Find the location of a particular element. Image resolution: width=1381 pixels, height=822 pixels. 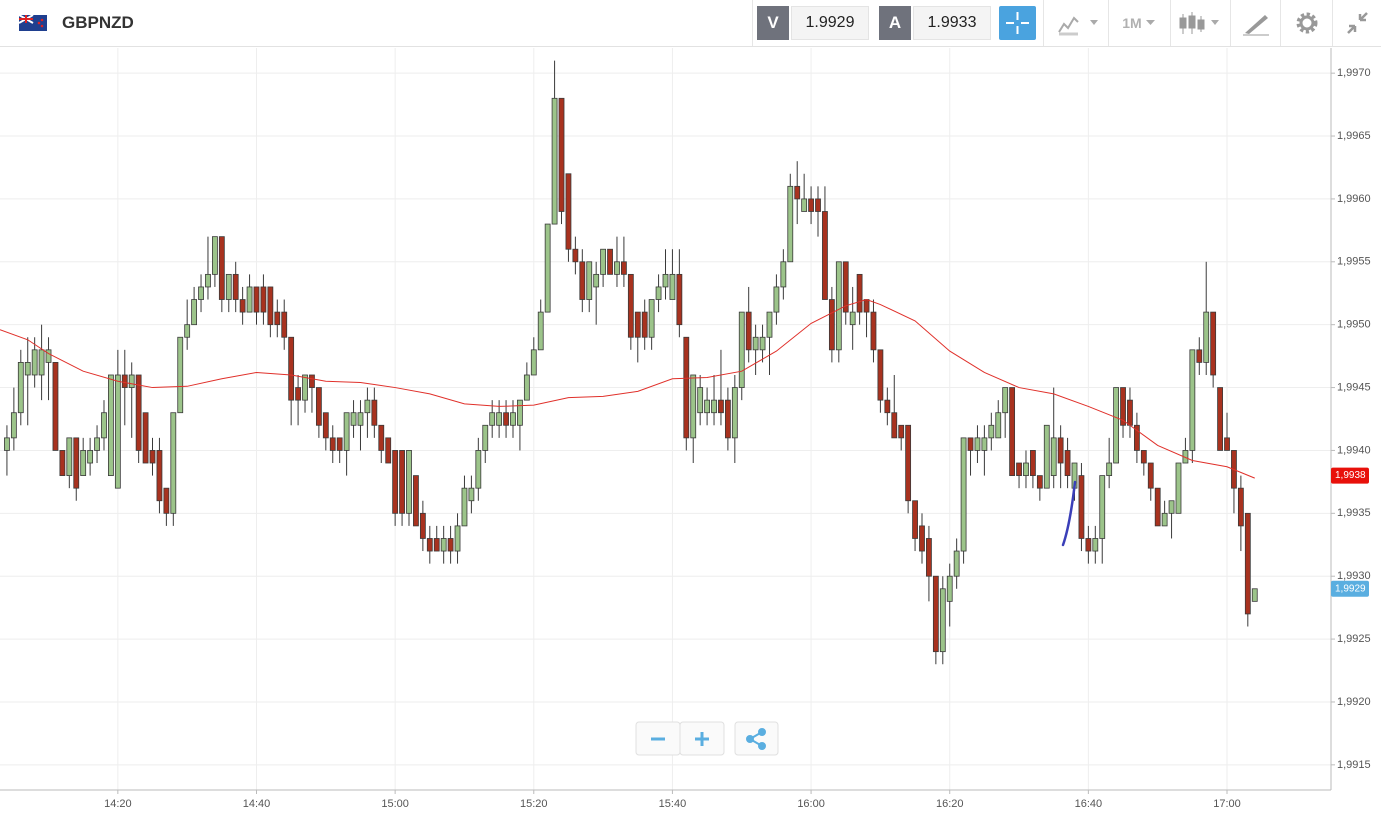

ask-price: 1.9933 is located at coordinates (952, 23).